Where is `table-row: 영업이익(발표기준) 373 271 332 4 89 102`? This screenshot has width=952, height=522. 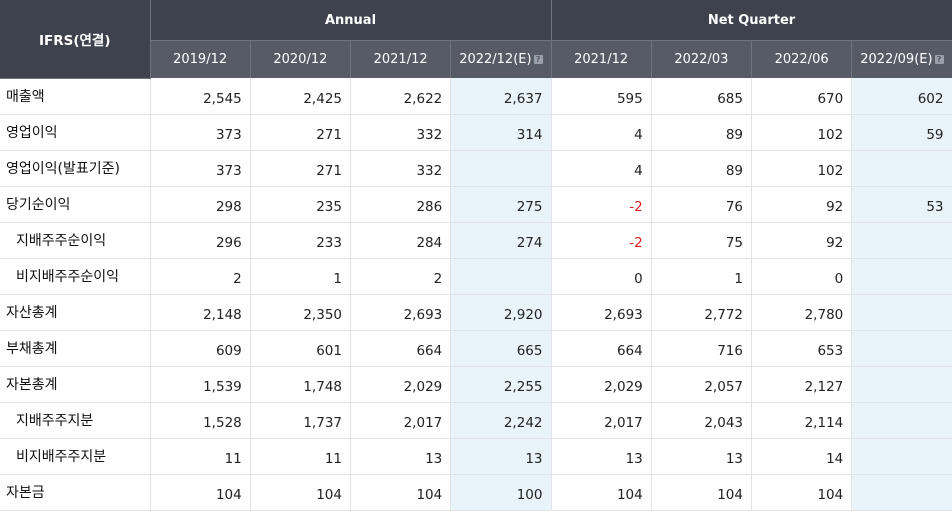 table-row: 영업이익(발표기준) 373 271 332 4 89 102 is located at coordinates (476, 168).